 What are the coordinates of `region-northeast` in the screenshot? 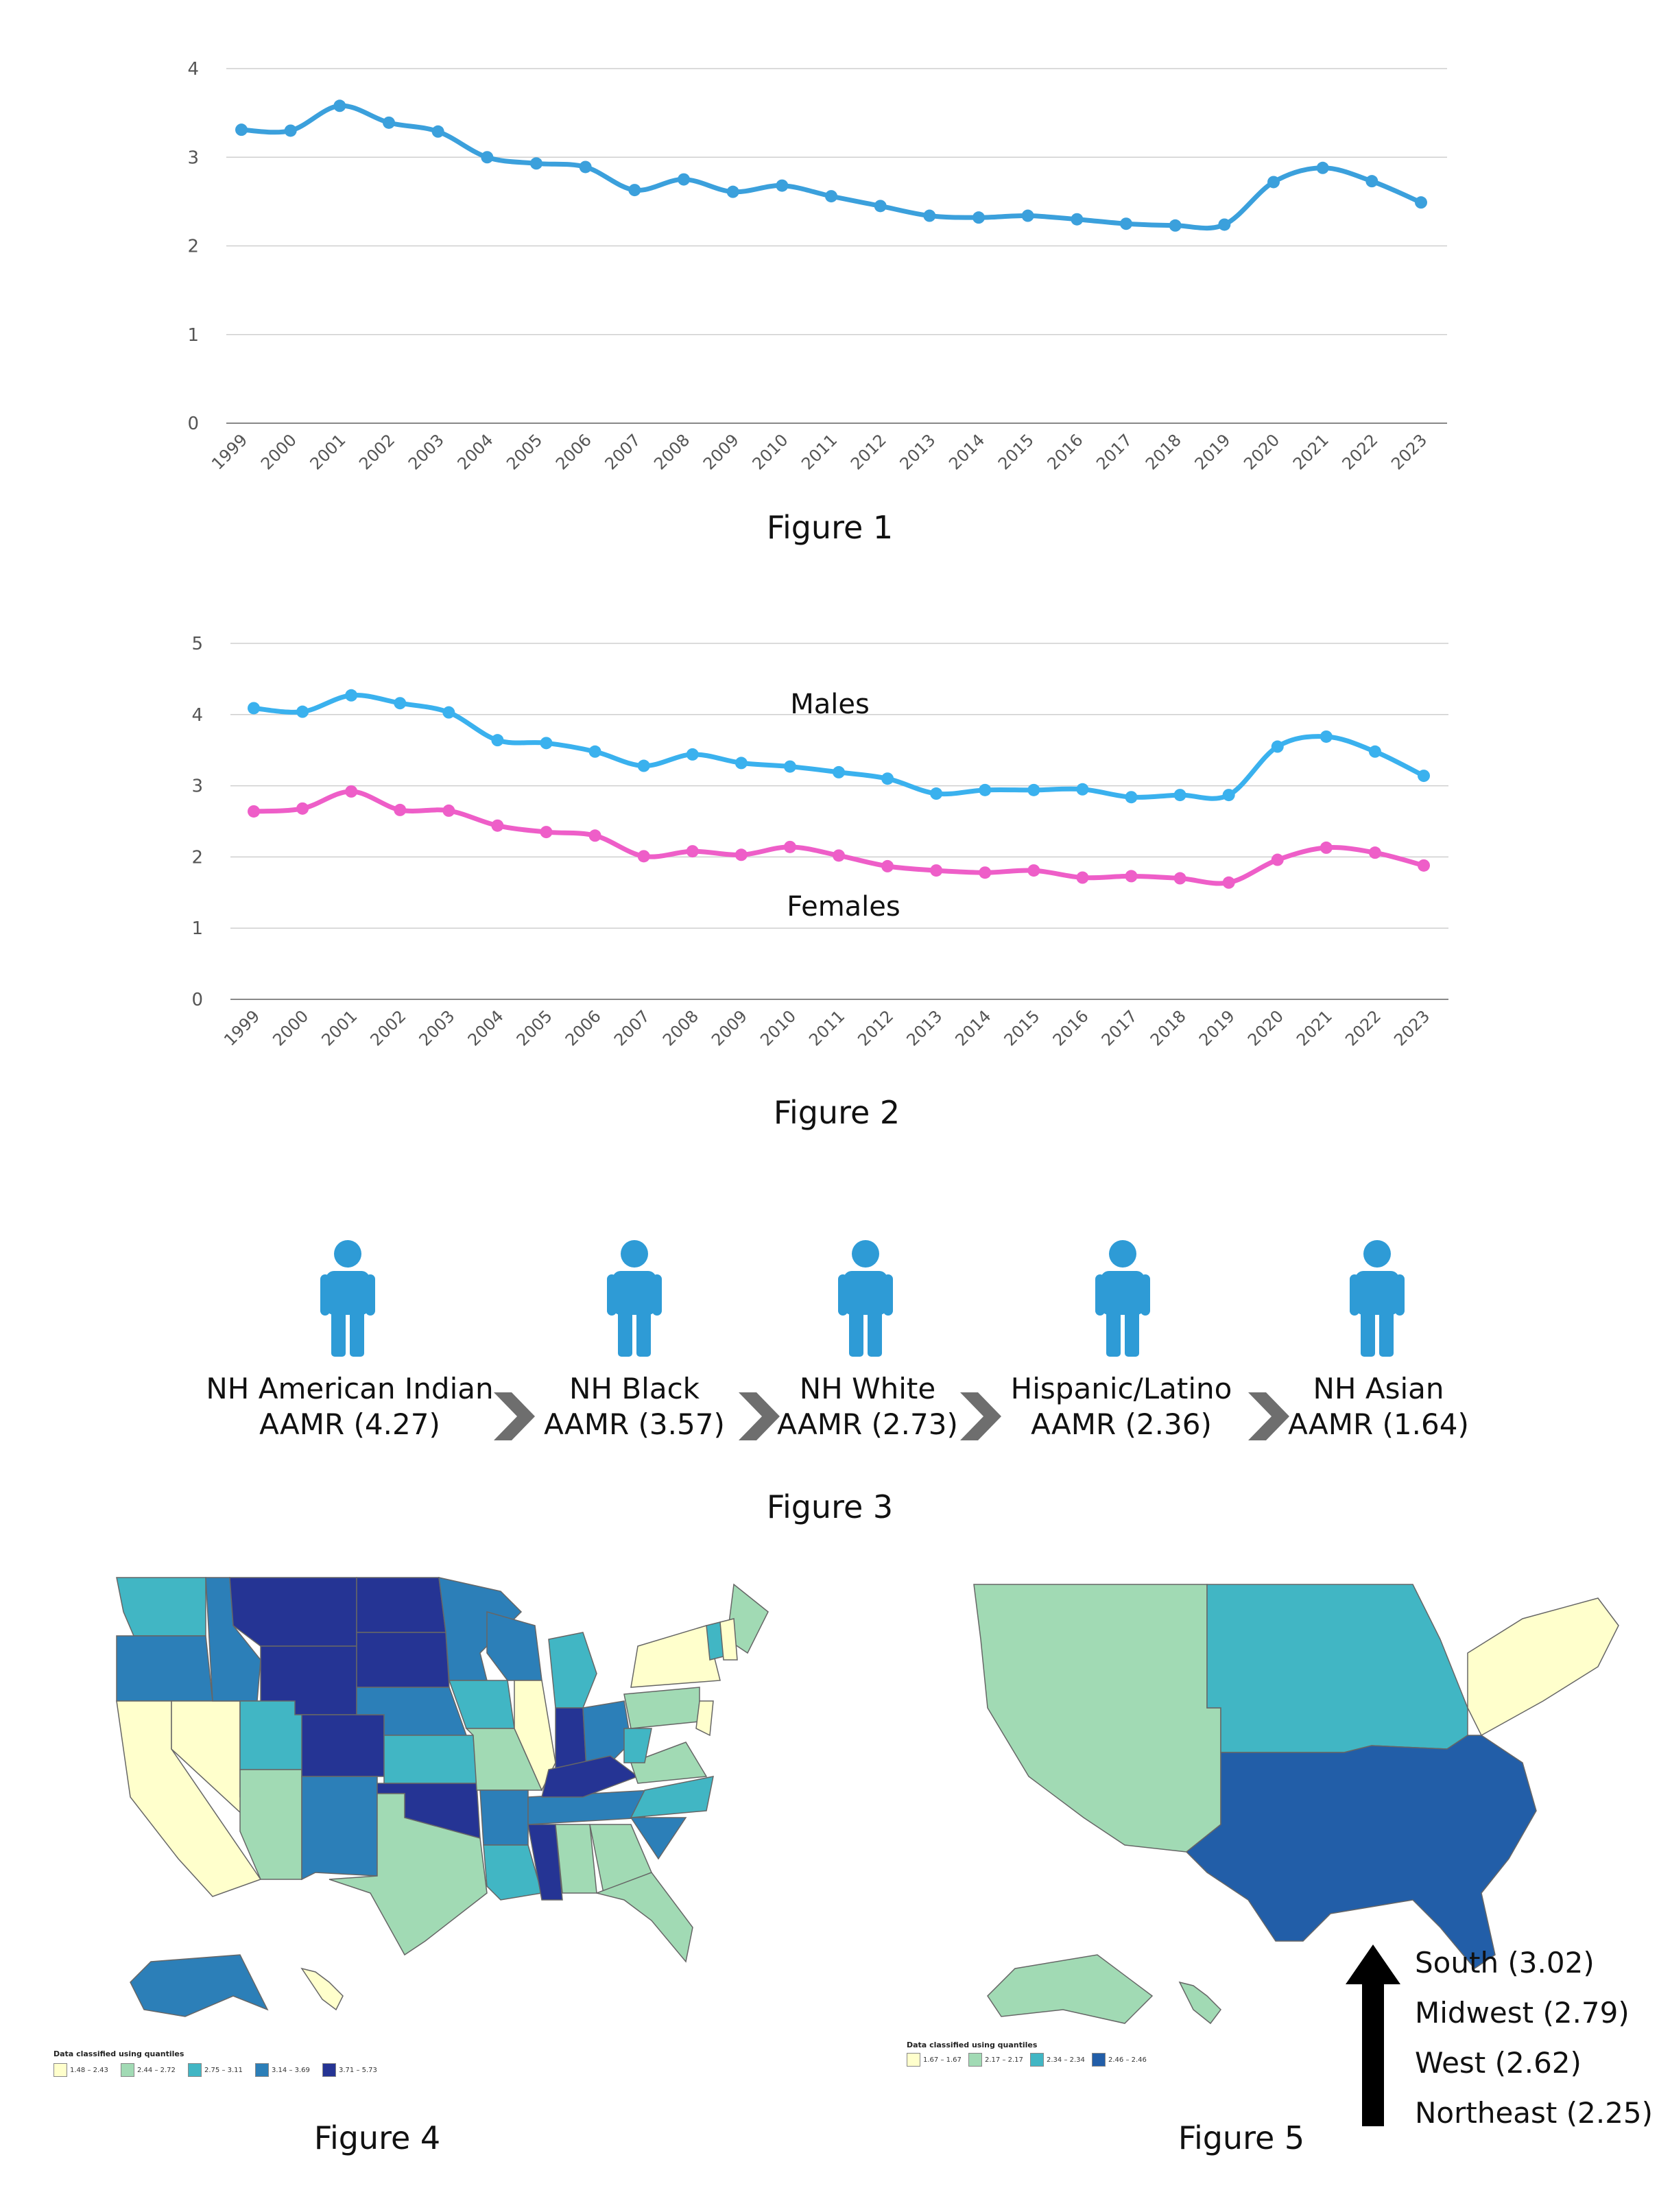 It's located at (1543, 1667).